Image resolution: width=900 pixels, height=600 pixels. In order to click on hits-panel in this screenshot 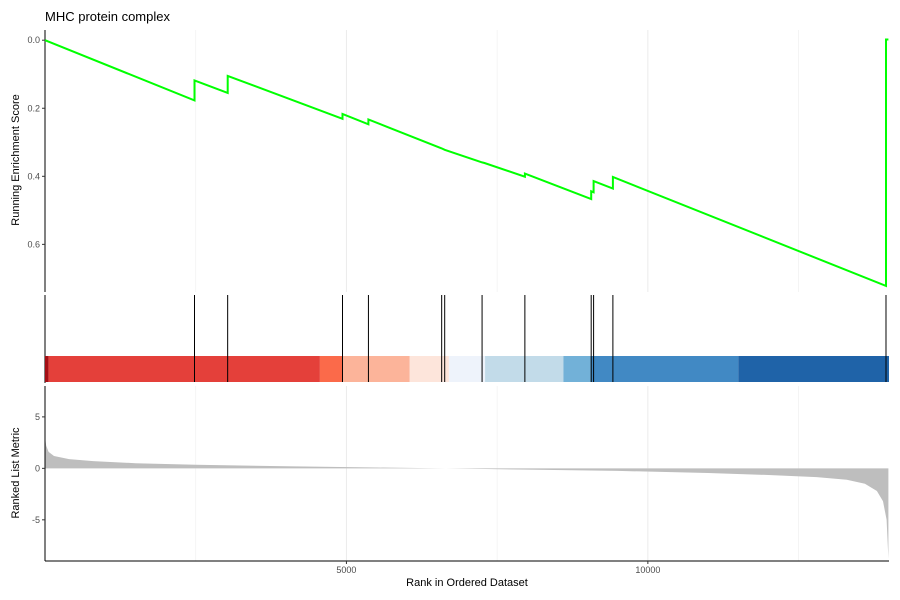, I will do `click(466, 339)`.